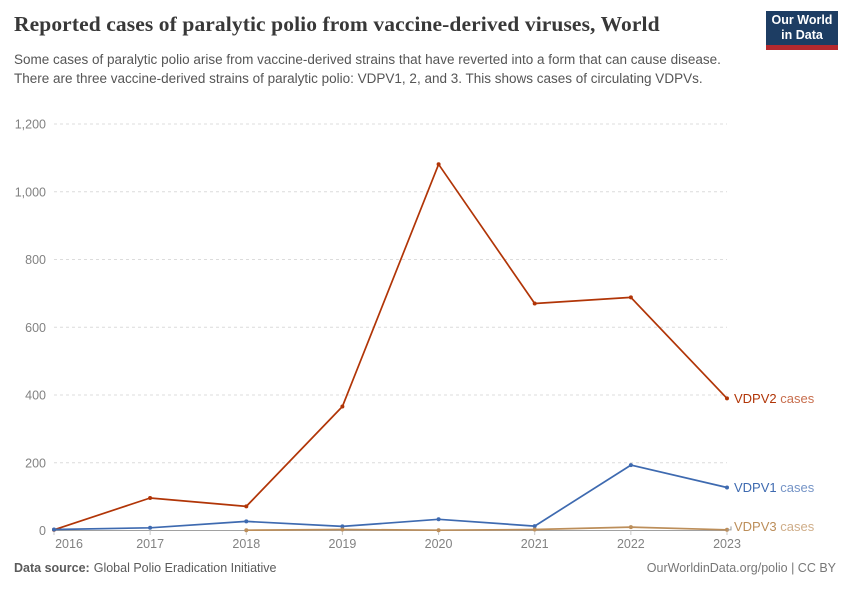  Describe the element at coordinates (35, 328) in the screenshot. I see `y-tick-label: 600` at that location.